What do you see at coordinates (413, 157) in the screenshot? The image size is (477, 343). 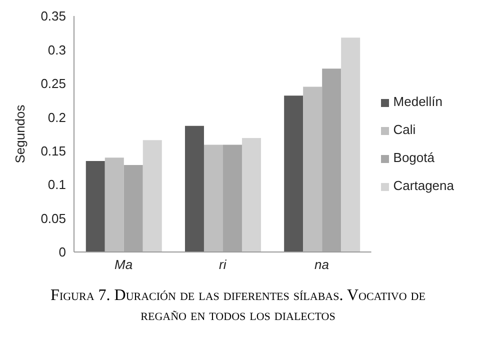 I see `legend-label: Bogotá` at bounding box center [413, 157].